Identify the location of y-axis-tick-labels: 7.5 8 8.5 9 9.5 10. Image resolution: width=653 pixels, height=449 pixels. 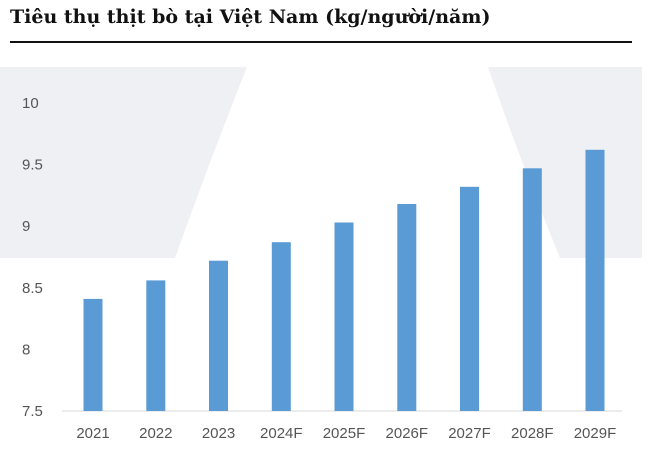
(32, 257).